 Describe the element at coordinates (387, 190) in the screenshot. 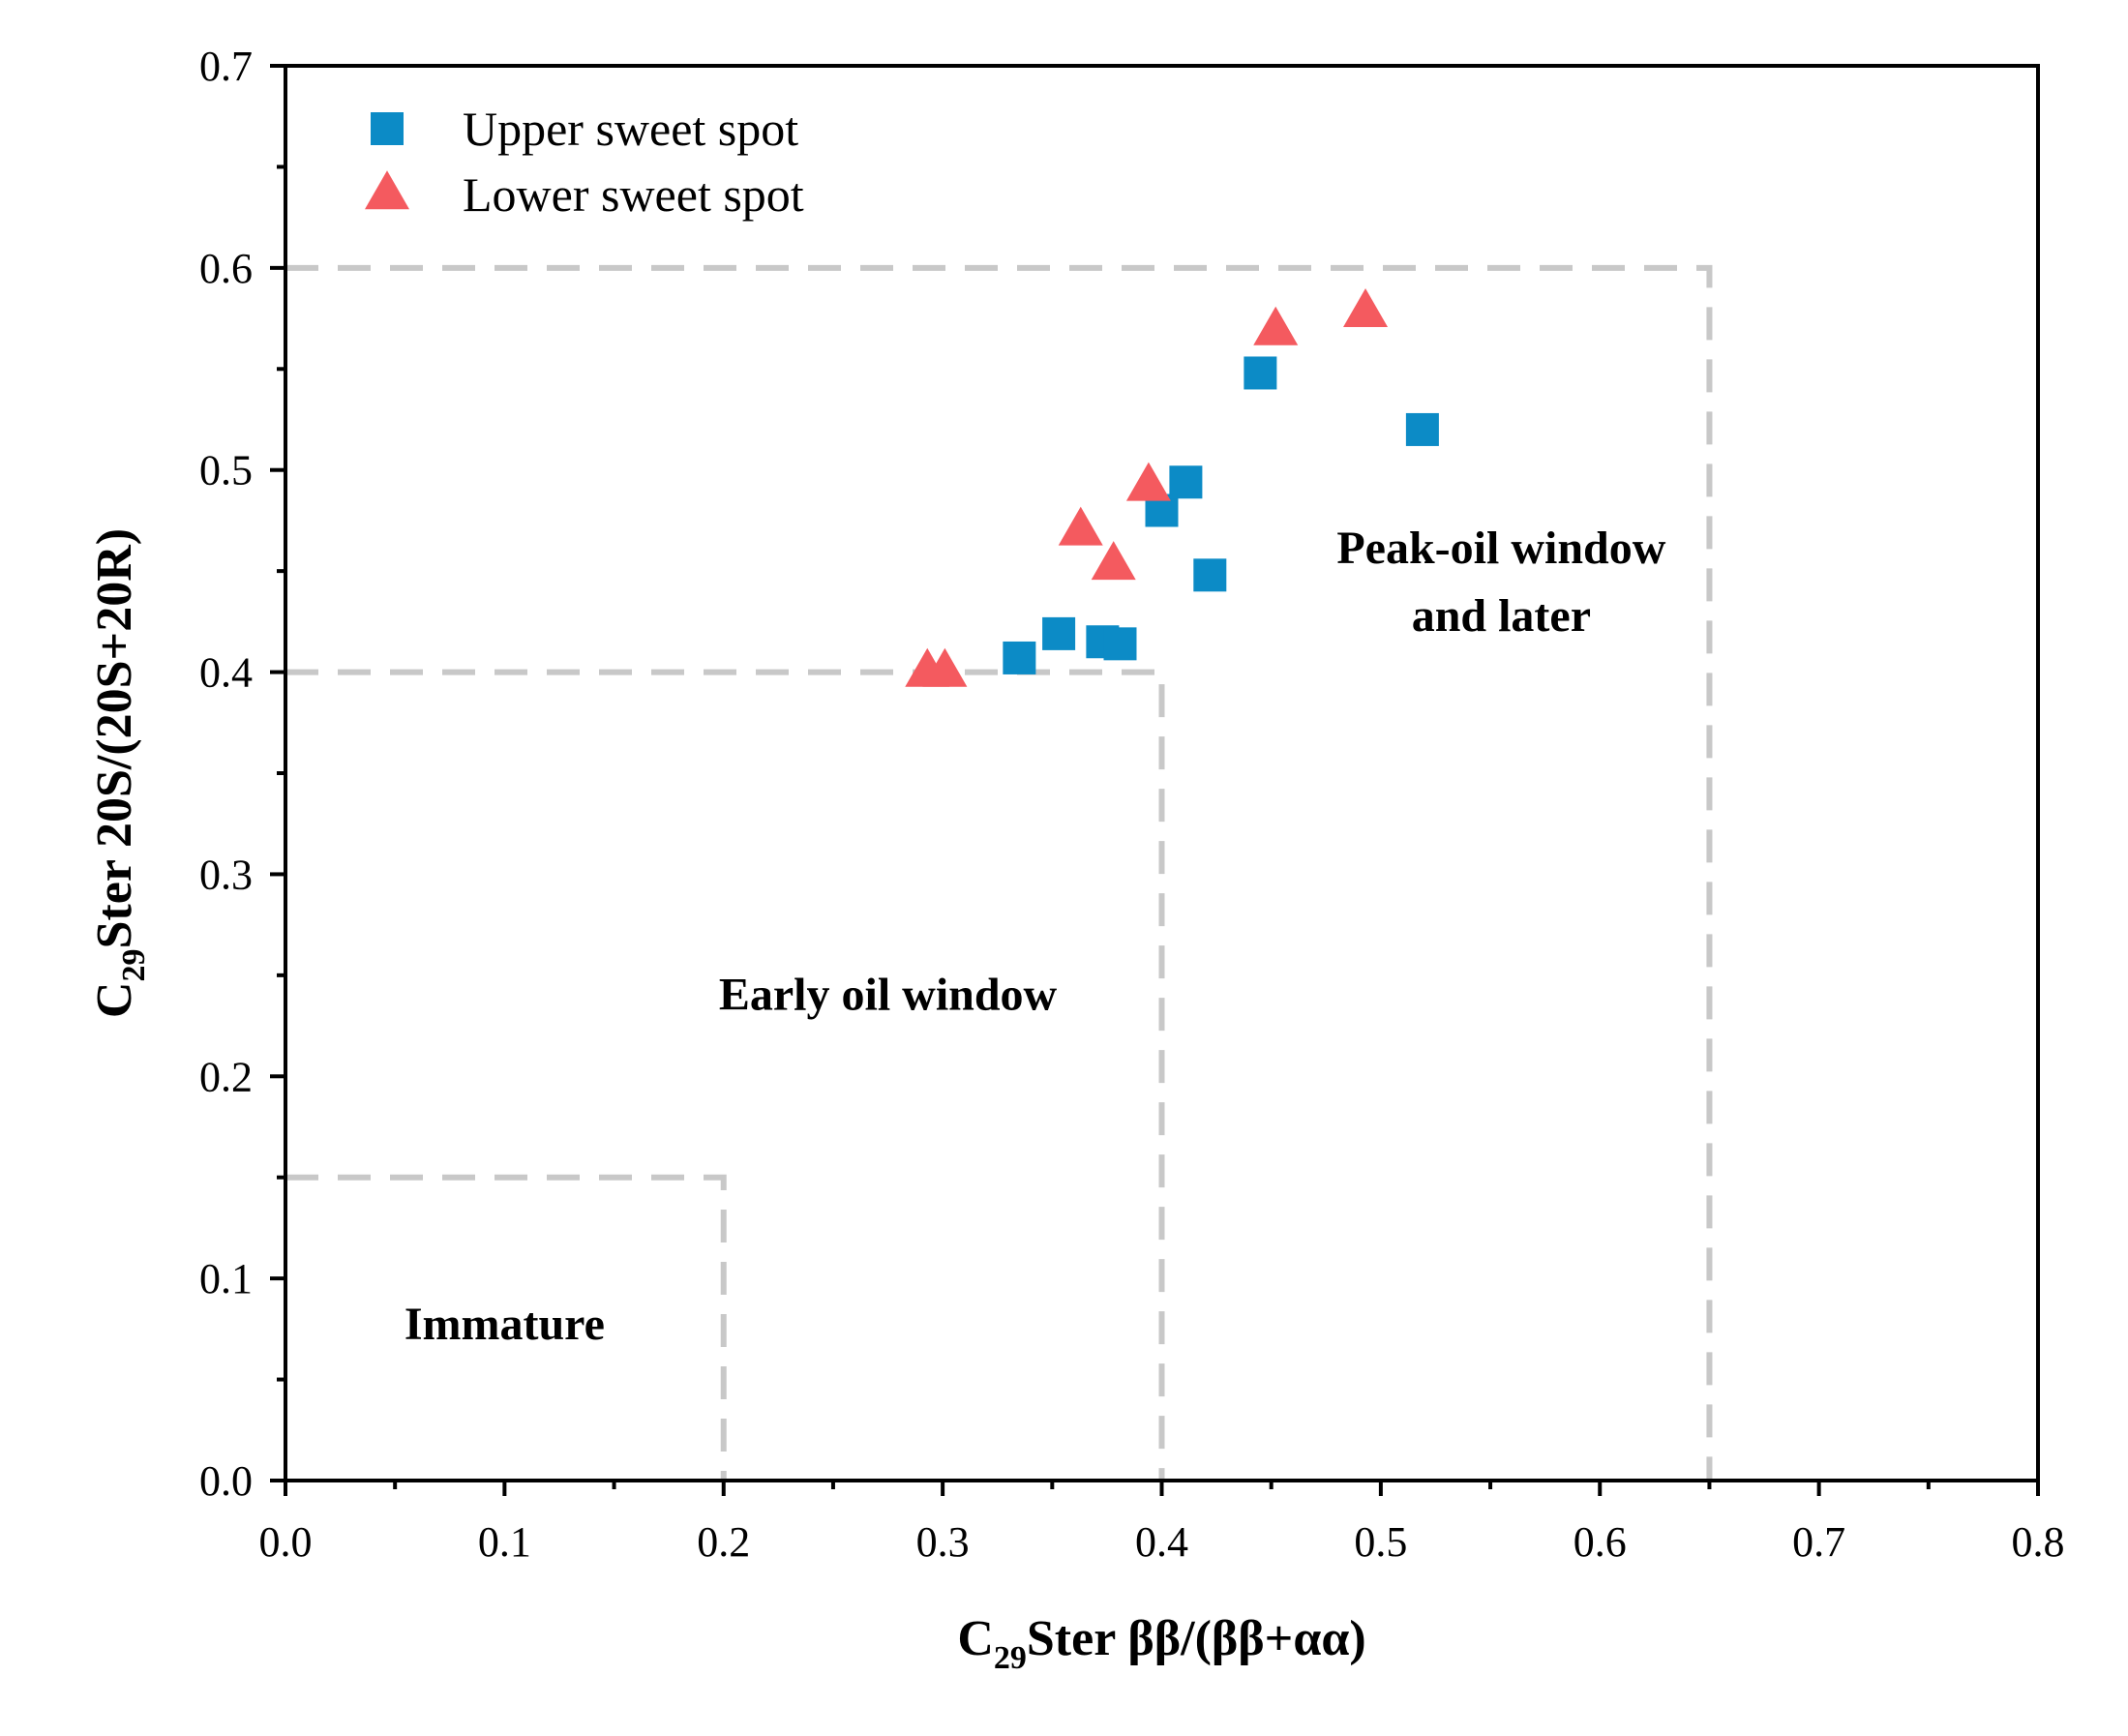

I see `legend-triangle-marker` at that location.